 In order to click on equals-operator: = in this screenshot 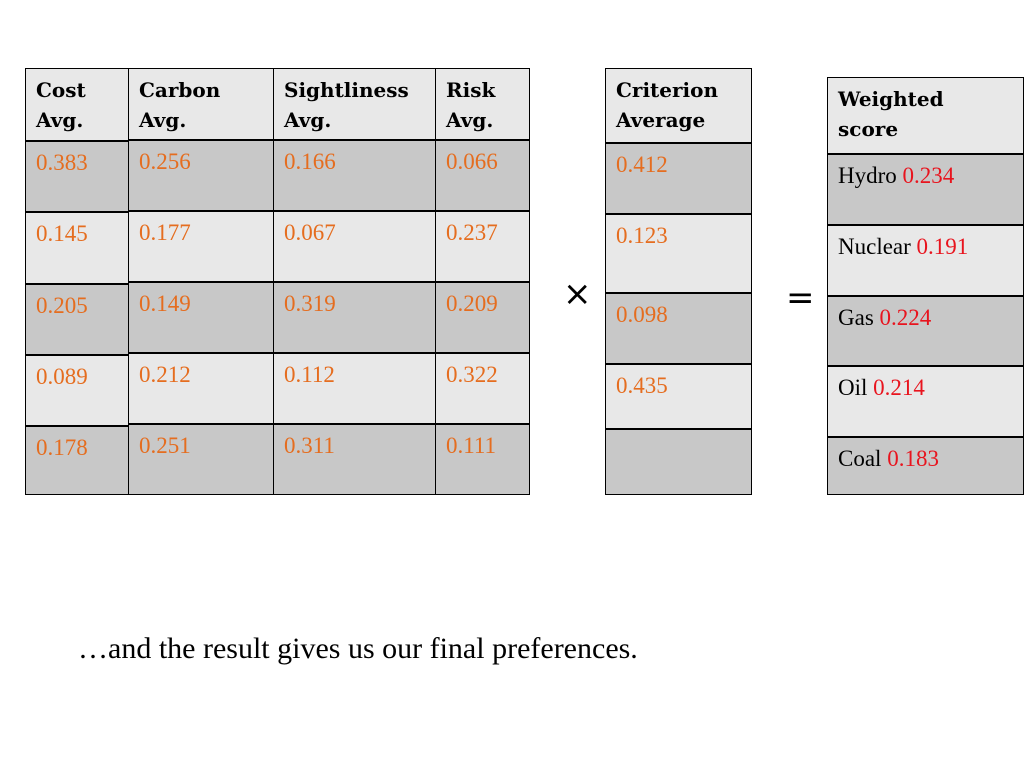, I will do `click(800, 298)`.